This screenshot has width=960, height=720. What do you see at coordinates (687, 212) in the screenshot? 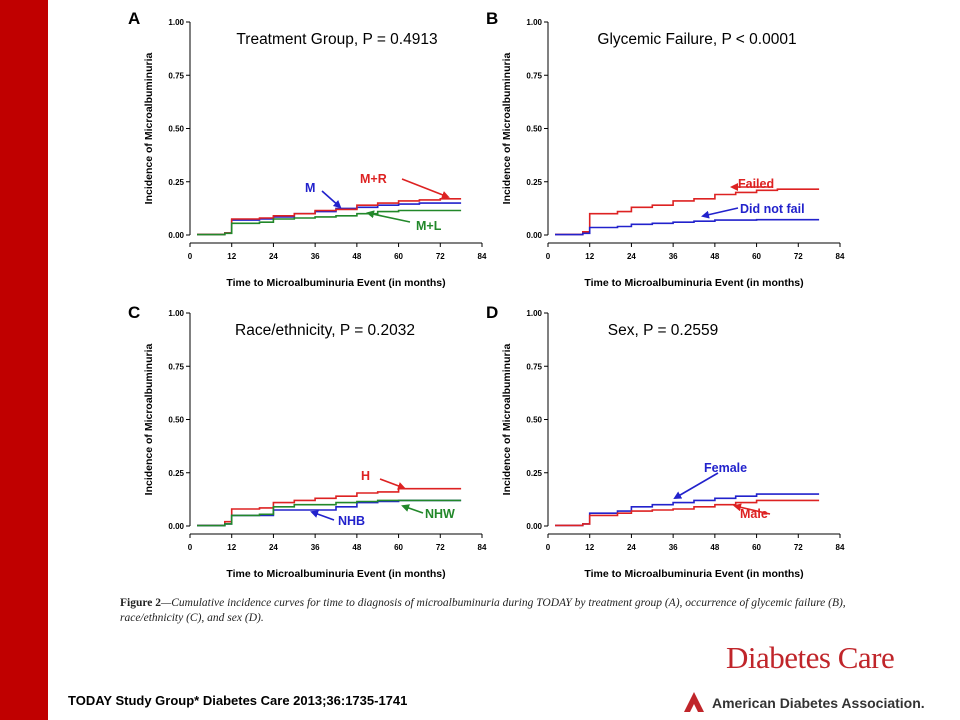
I see `series-line-failed` at bounding box center [687, 212].